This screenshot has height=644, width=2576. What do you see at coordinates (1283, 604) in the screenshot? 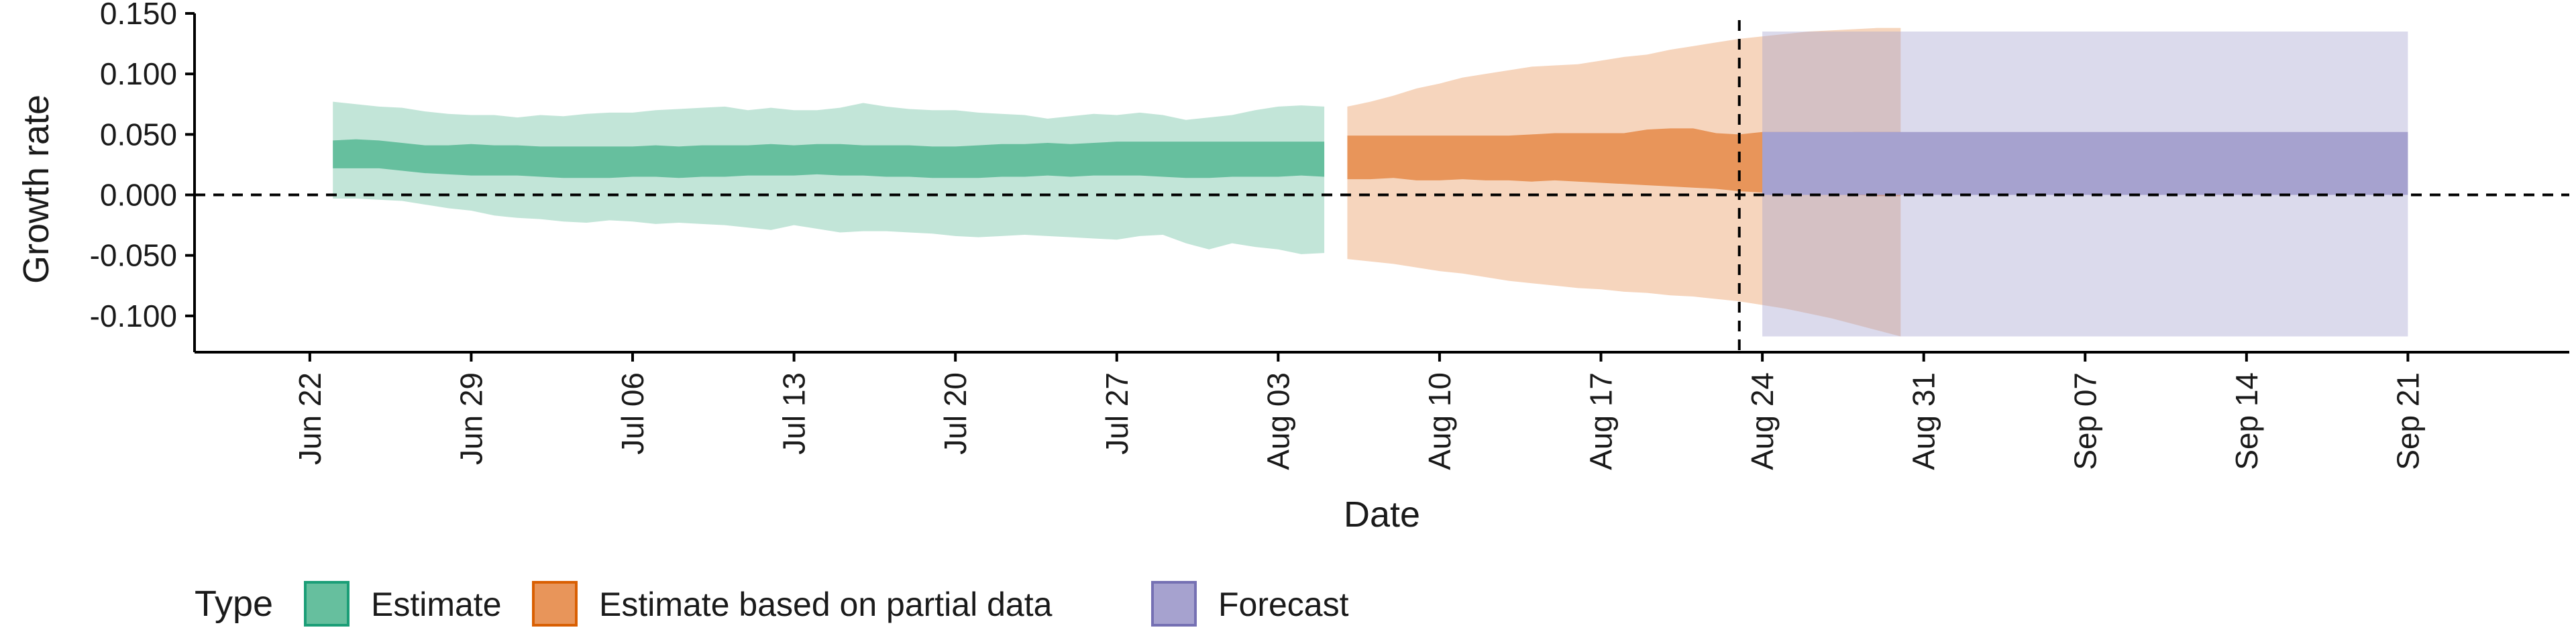
I see `legend-label-forecast: Forecast` at bounding box center [1283, 604].